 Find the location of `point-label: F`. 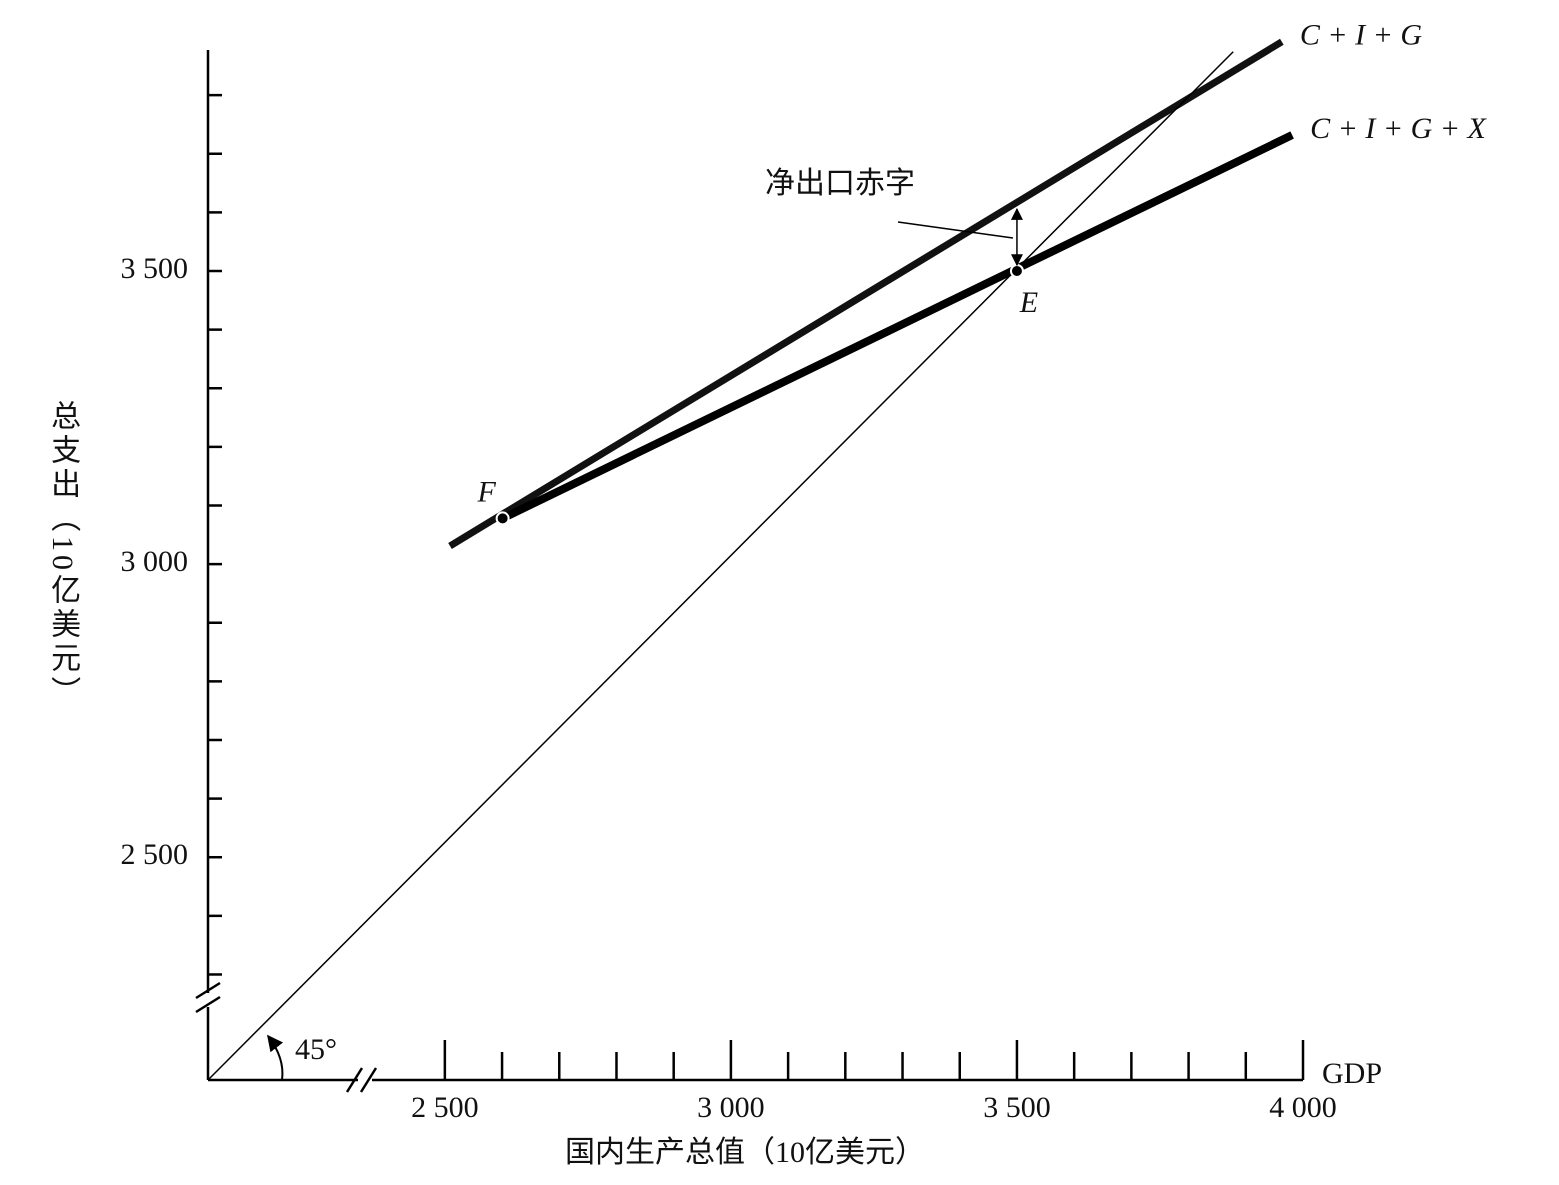

point-label: F is located at coordinates (486, 491).